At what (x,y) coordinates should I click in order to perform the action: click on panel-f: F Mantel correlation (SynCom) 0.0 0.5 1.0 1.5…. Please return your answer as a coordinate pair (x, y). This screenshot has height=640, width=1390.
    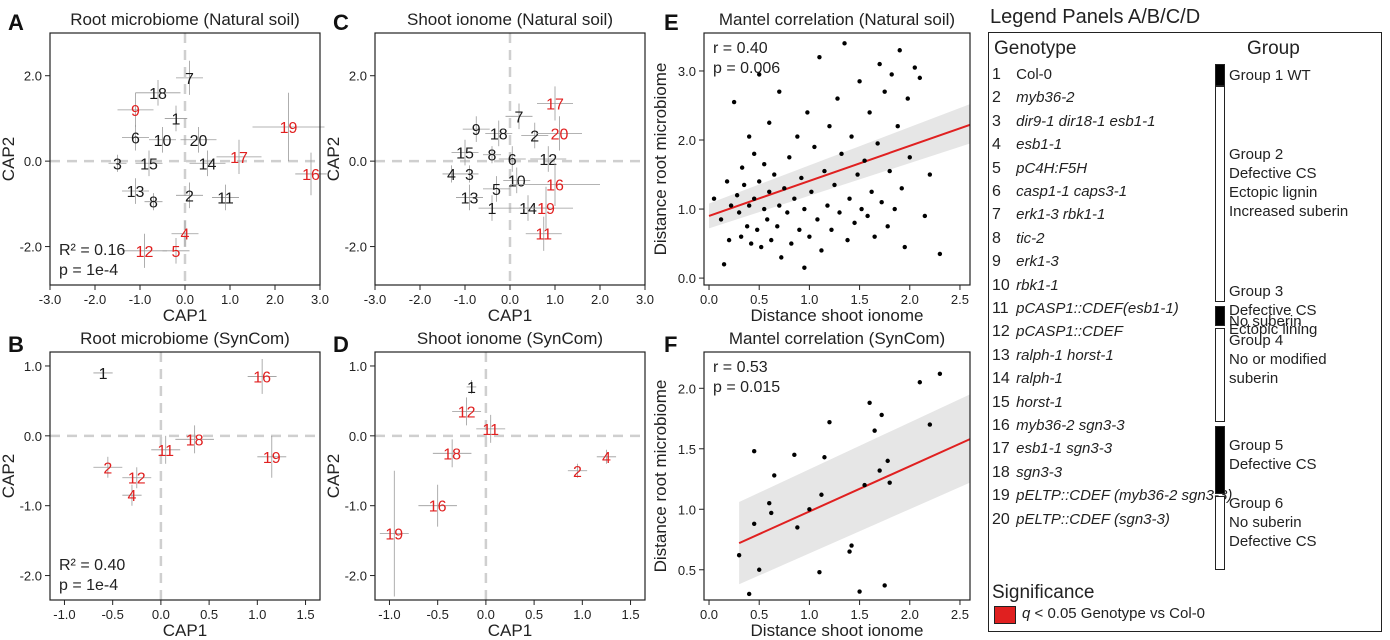
    Looking at the image, I should click on (811, 484).